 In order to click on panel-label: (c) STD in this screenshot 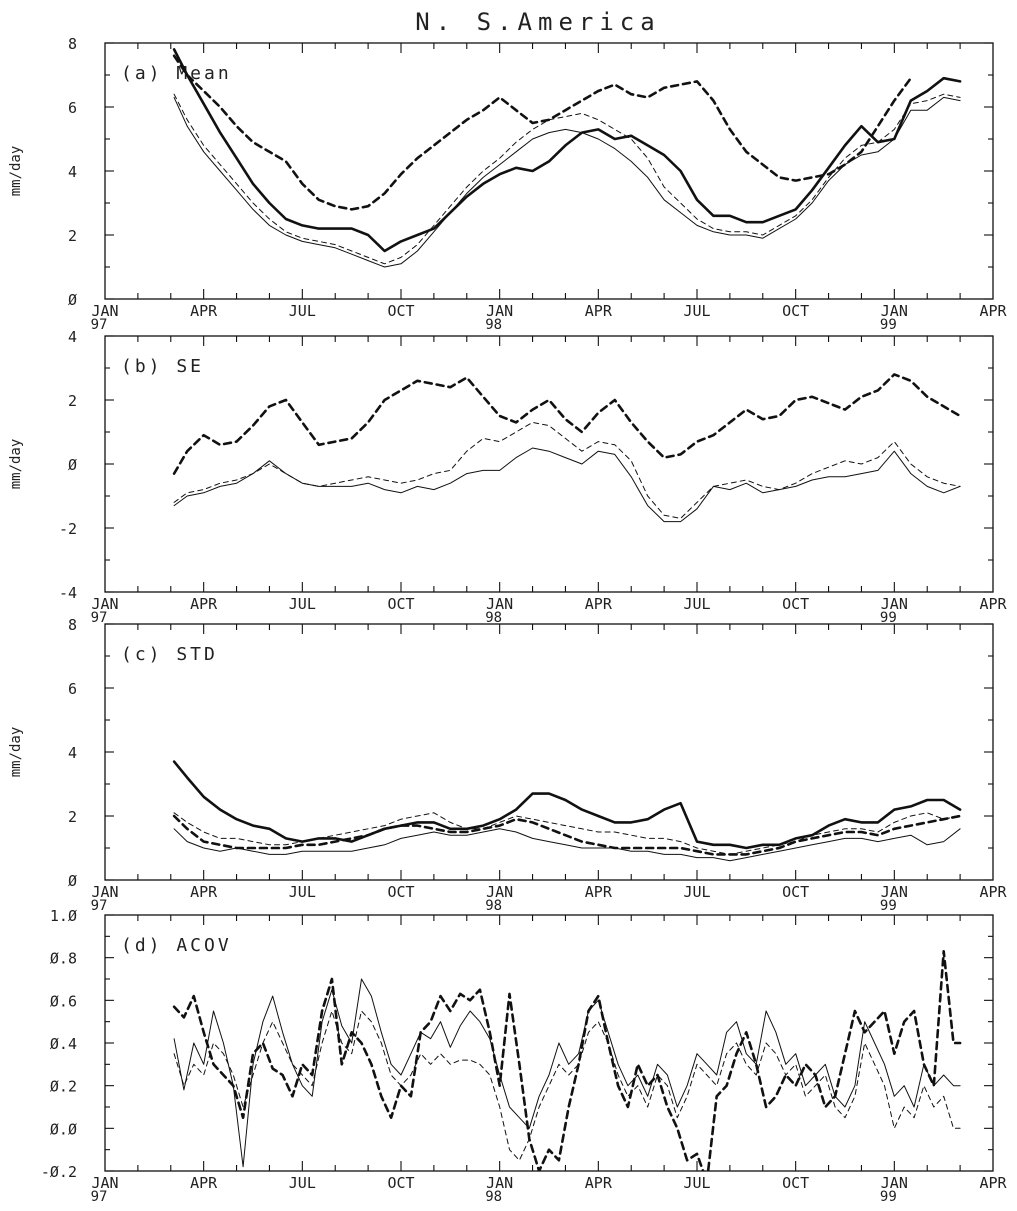, I will do `click(169, 654)`.